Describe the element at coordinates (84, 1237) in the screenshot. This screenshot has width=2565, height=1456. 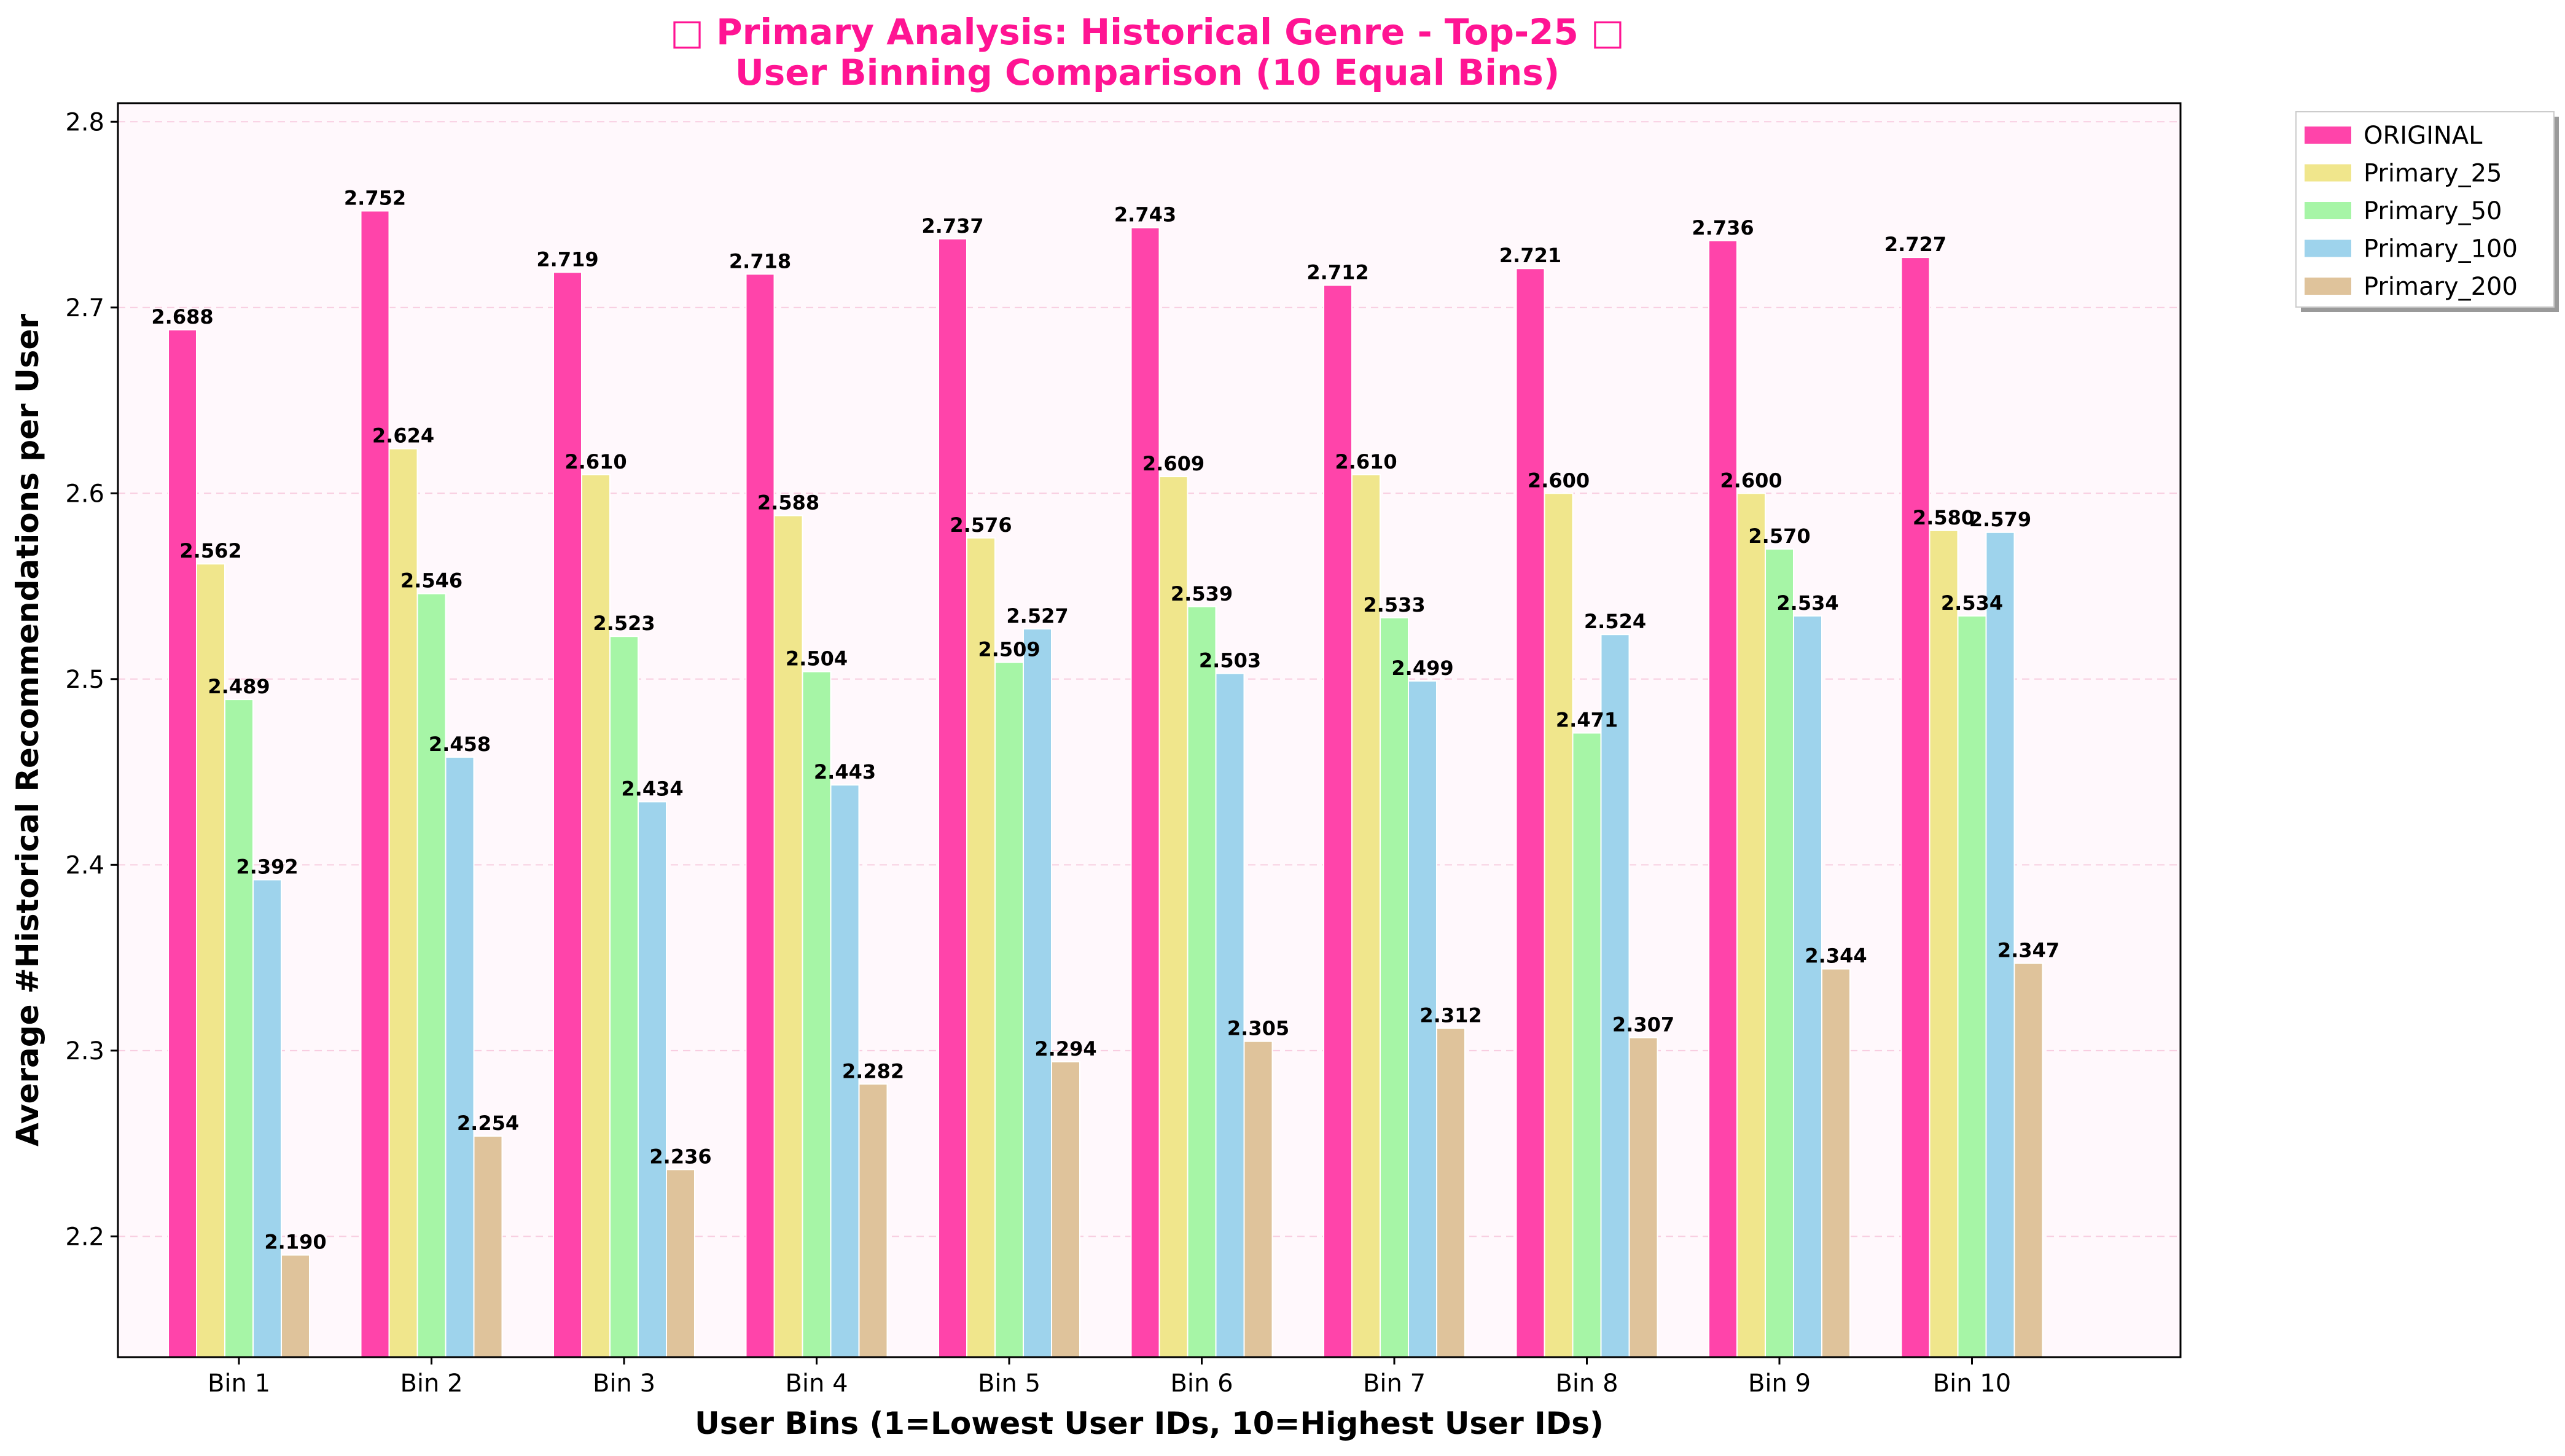
I see `y-tick-label: 2.2` at that location.